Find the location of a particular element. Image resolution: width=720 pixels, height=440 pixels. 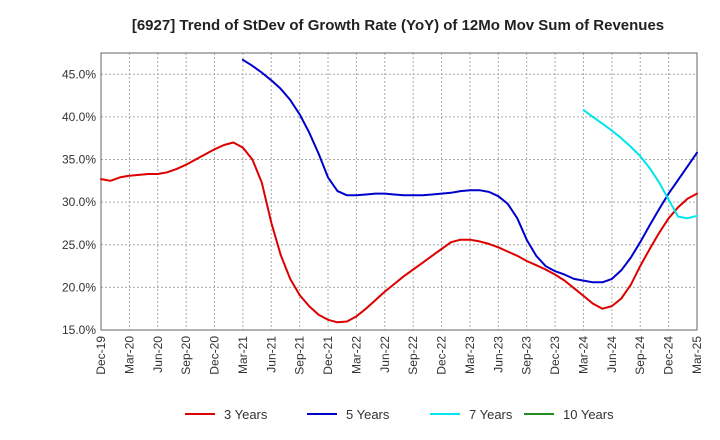

legend-label-3-years: 3 Years is located at coordinates (246, 414).